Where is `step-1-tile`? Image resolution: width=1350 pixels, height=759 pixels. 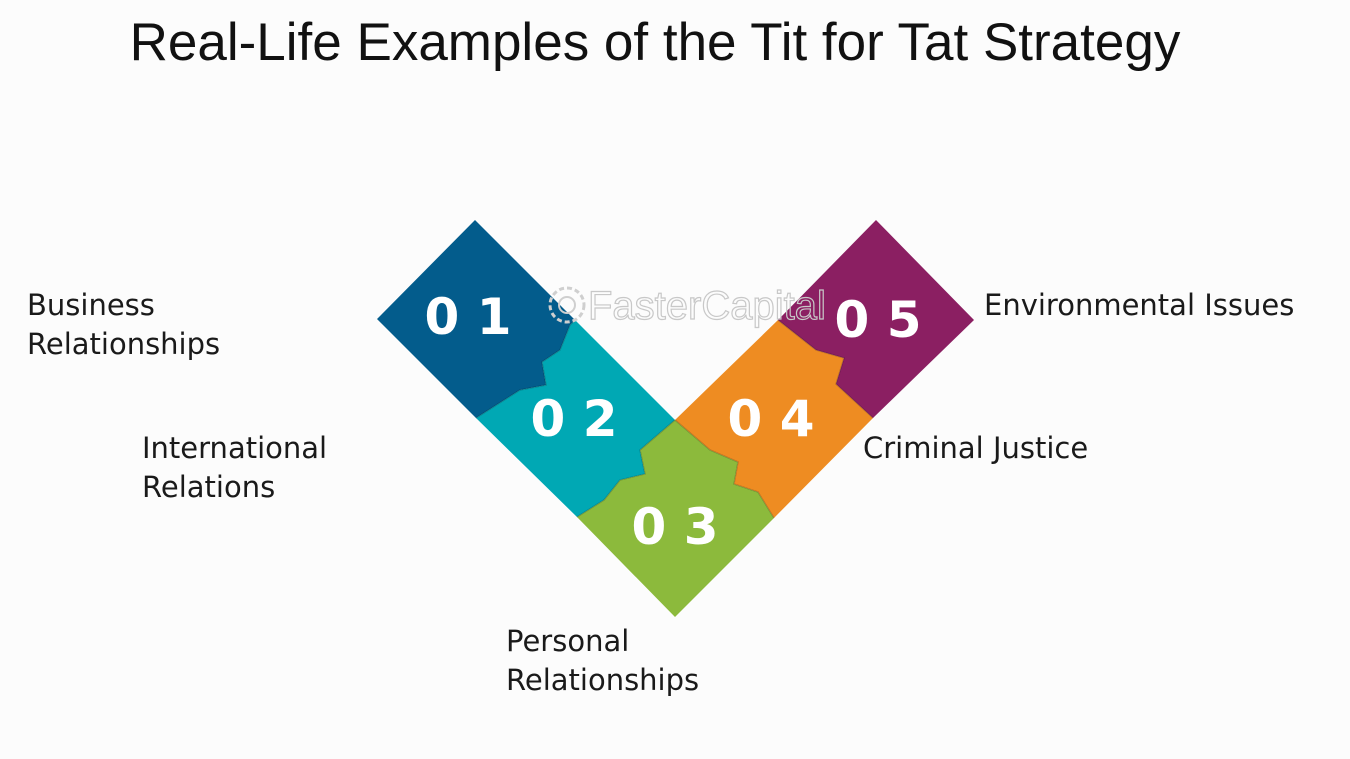
step-1-tile is located at coordinates (476, 319).